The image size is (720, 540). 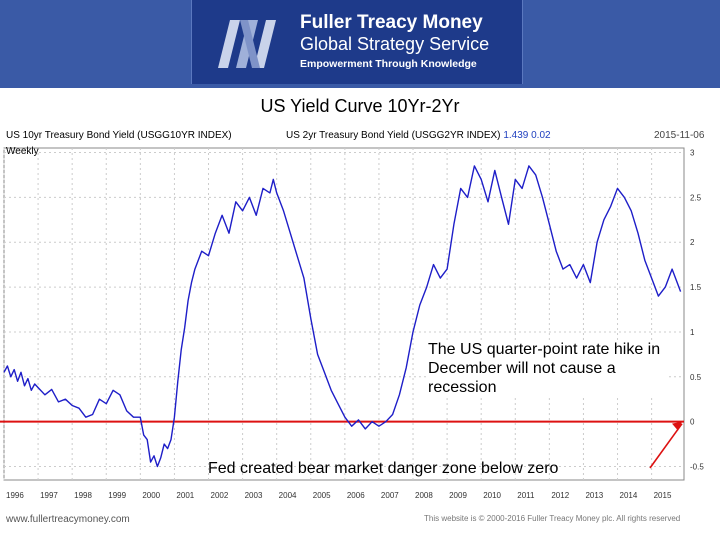 I want to click on y-tick-label: 1, so click(x=692, y=332).